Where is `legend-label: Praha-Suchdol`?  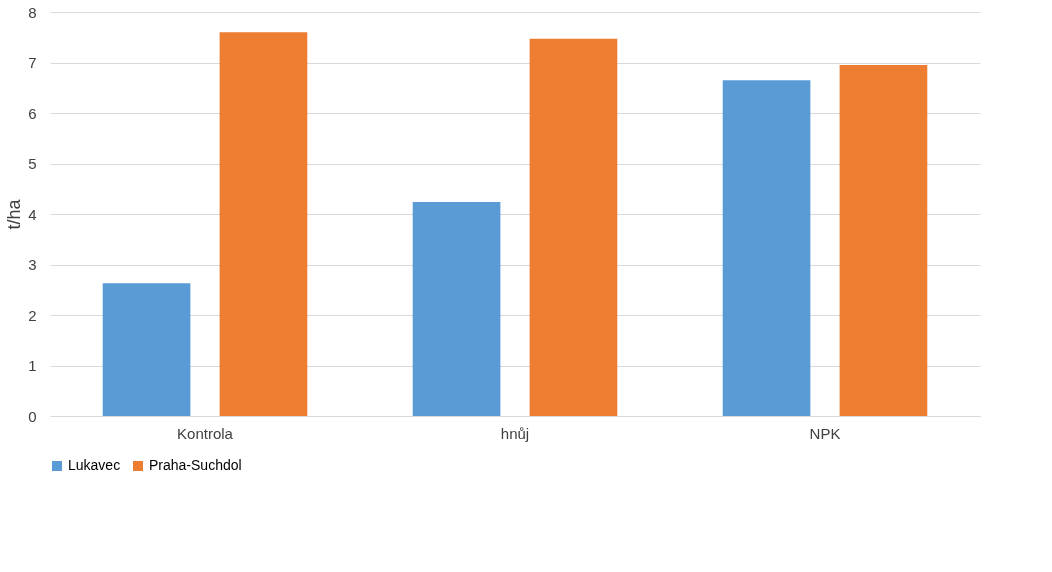 legend-label: Praha-Suchdol is located at coordinates (195, 465).